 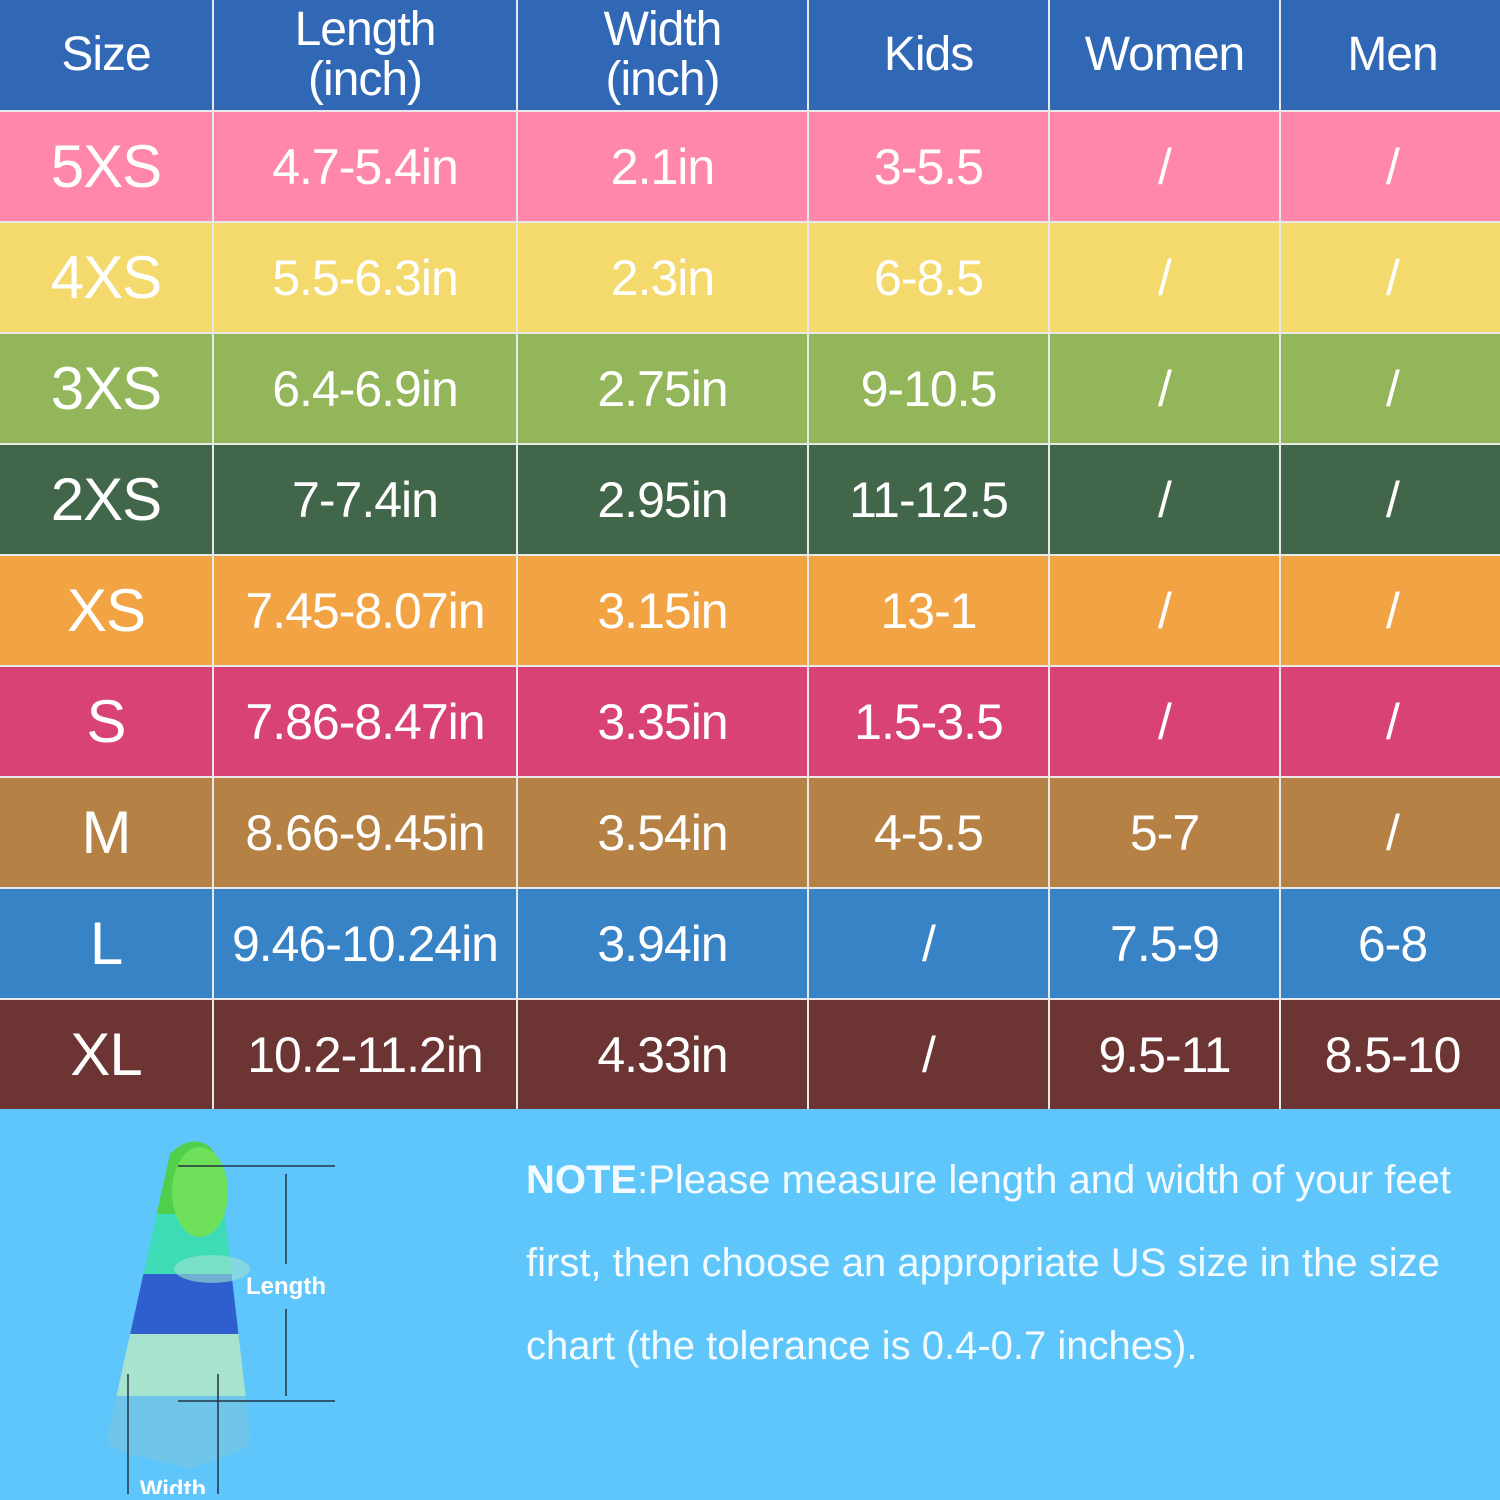 I want to click on fin-icon, so click(x=178, y=1305).